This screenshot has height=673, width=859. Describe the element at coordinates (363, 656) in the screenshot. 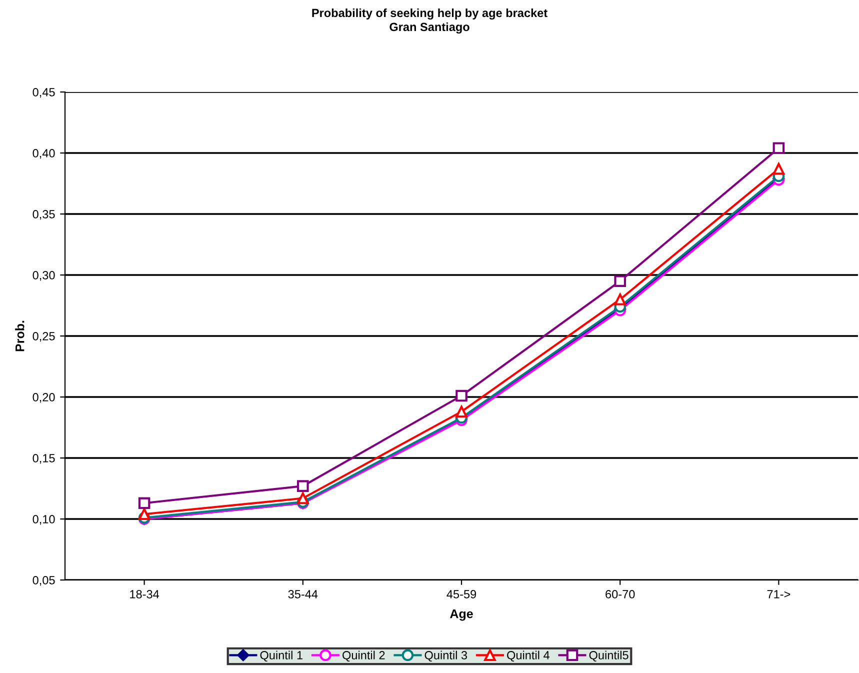

I see `legend-label: Quintil 2` at that location.